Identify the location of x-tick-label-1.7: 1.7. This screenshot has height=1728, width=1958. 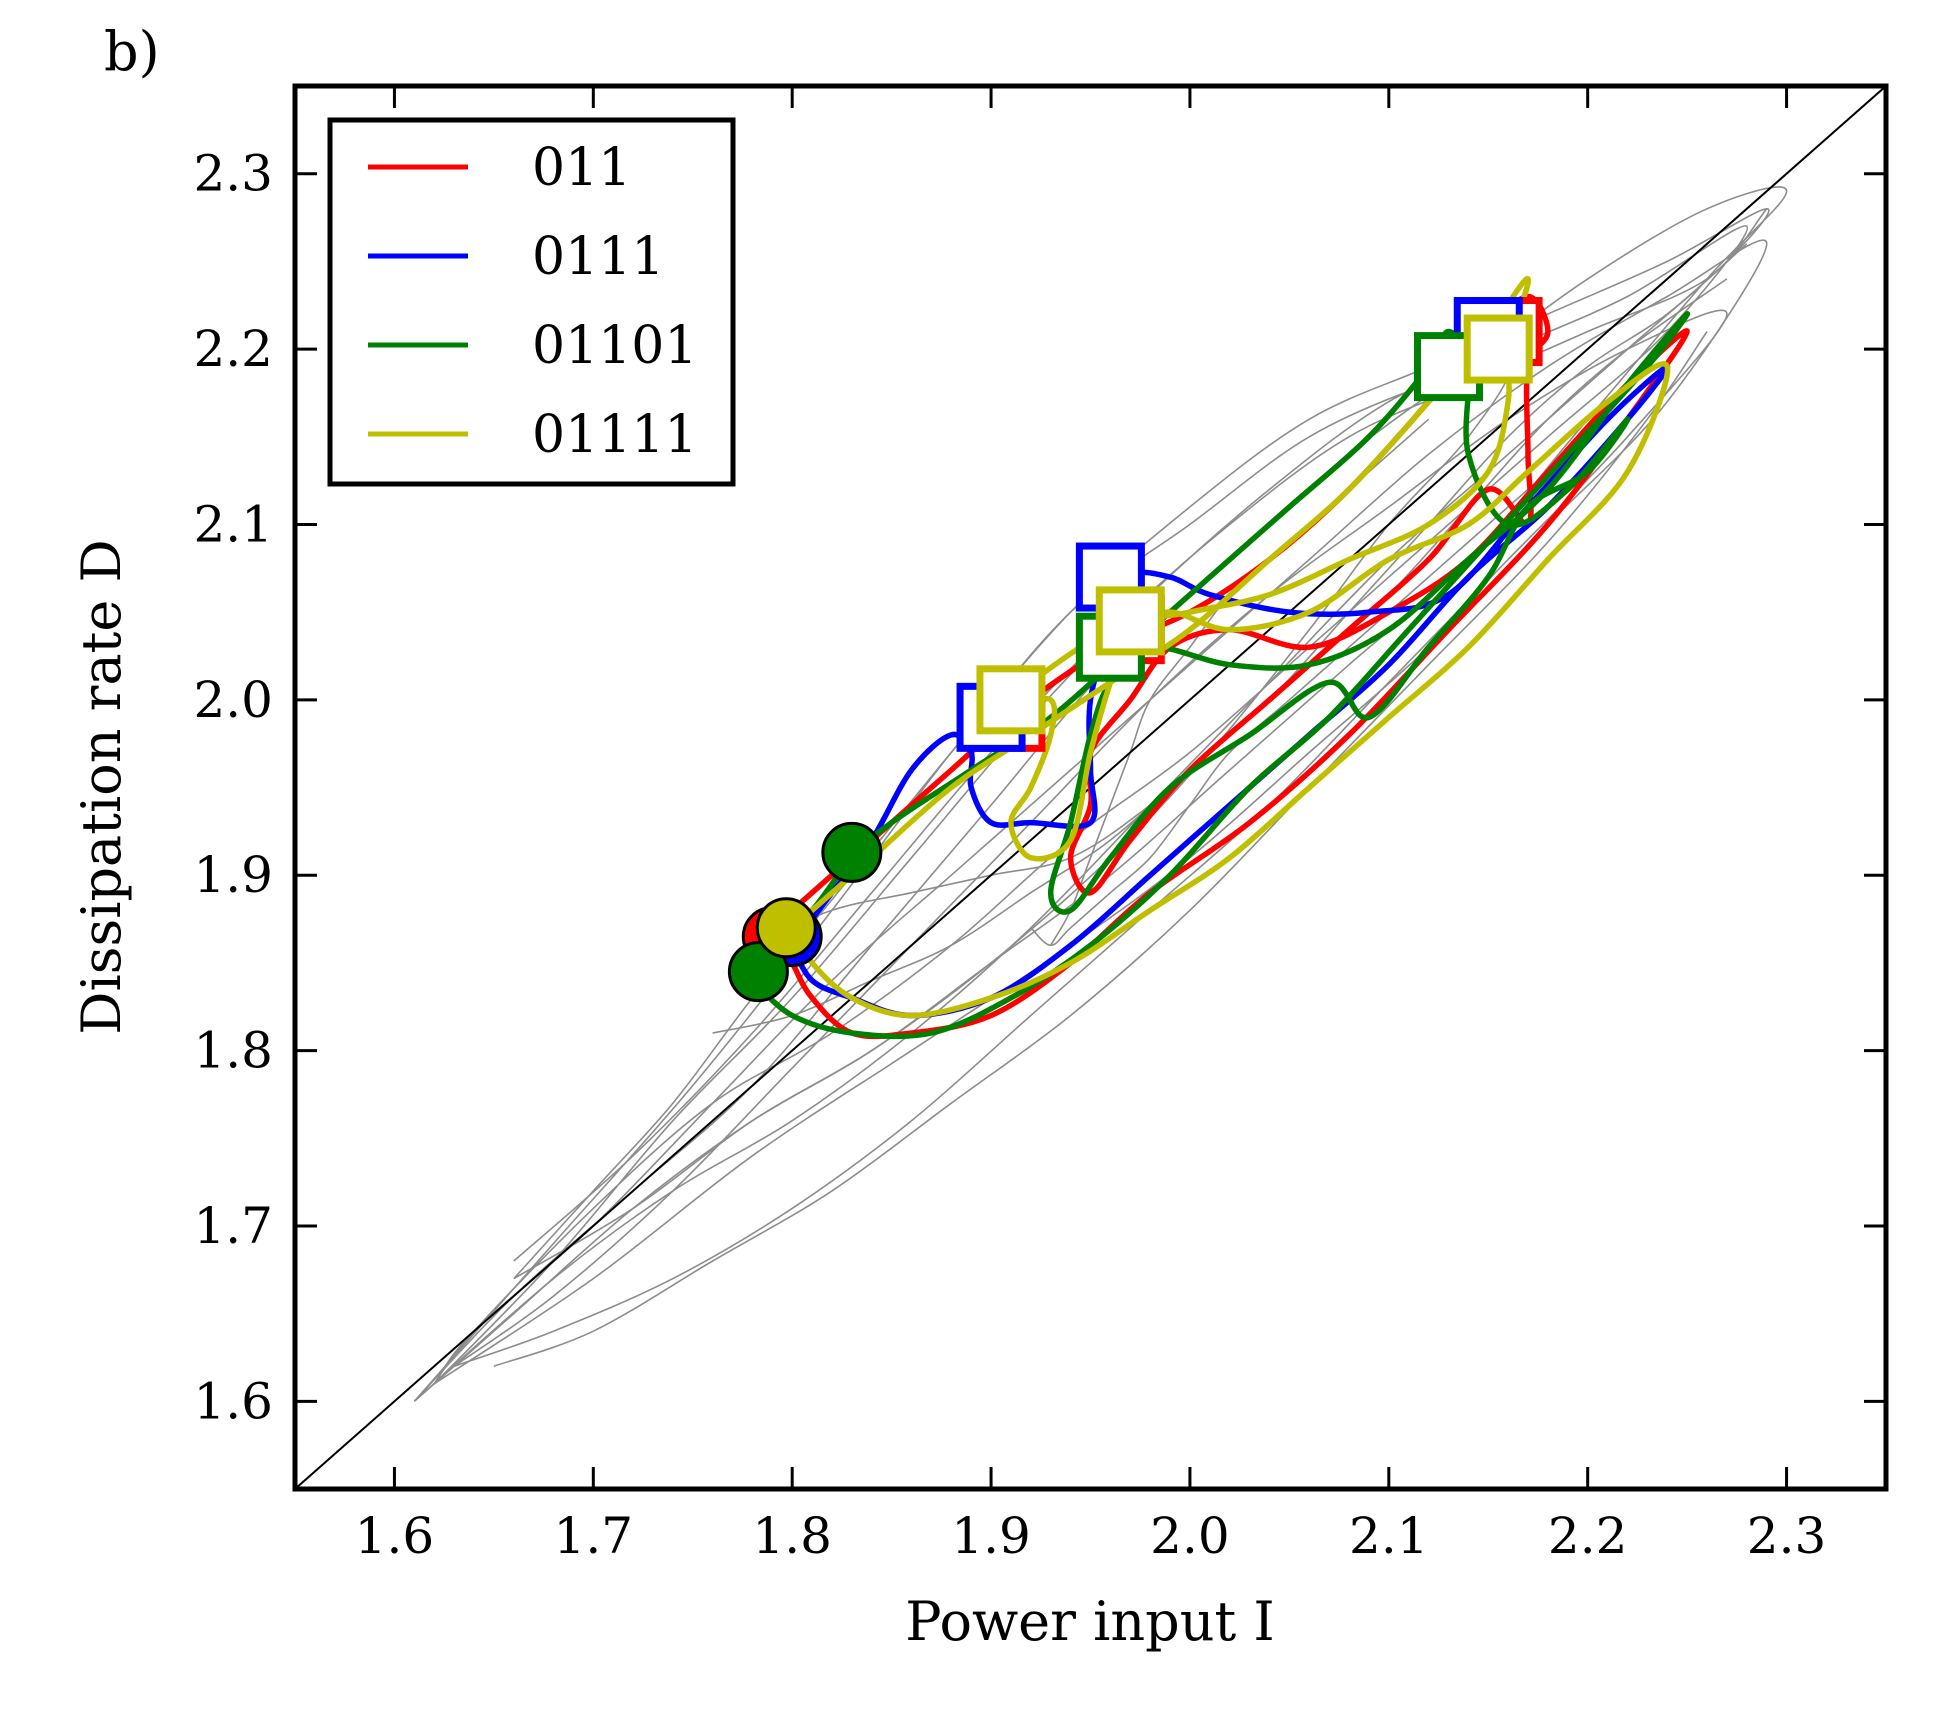
(594, 1536).